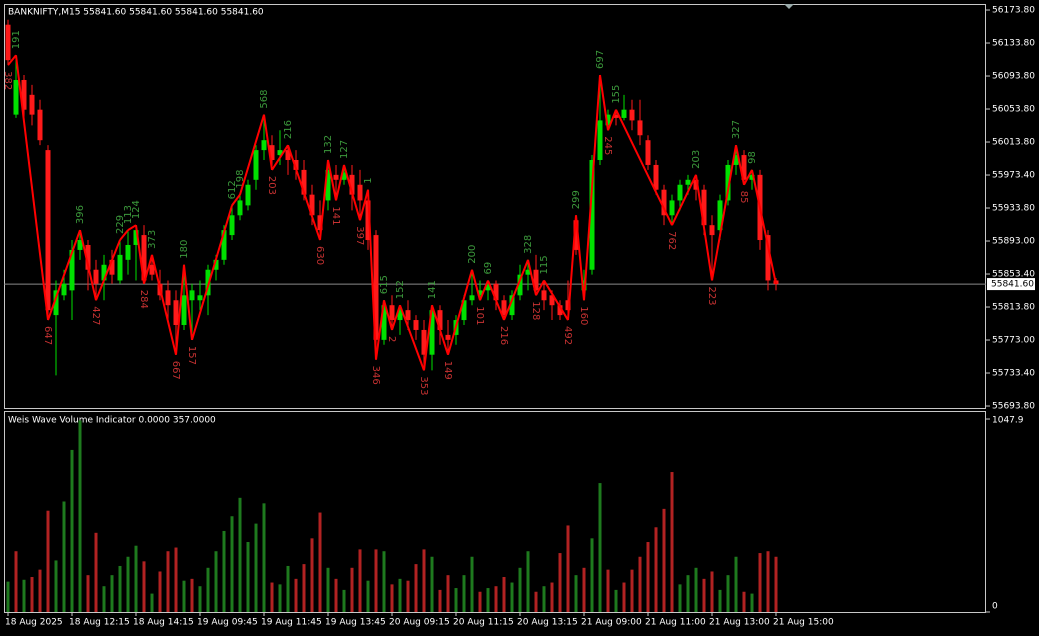  I want to click on x-tick-label: 18 Aug 14:15, so click(163, 623).